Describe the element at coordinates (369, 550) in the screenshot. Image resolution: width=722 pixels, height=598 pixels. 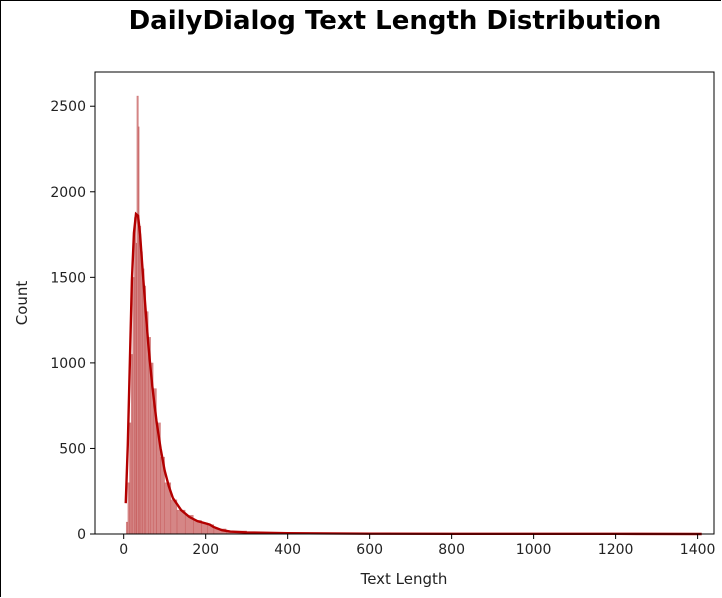
I see `x-tick-label: 600` at that location.